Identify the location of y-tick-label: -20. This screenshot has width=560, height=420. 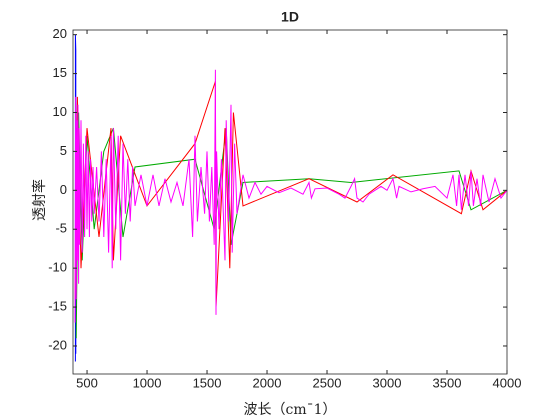
(57, 344).